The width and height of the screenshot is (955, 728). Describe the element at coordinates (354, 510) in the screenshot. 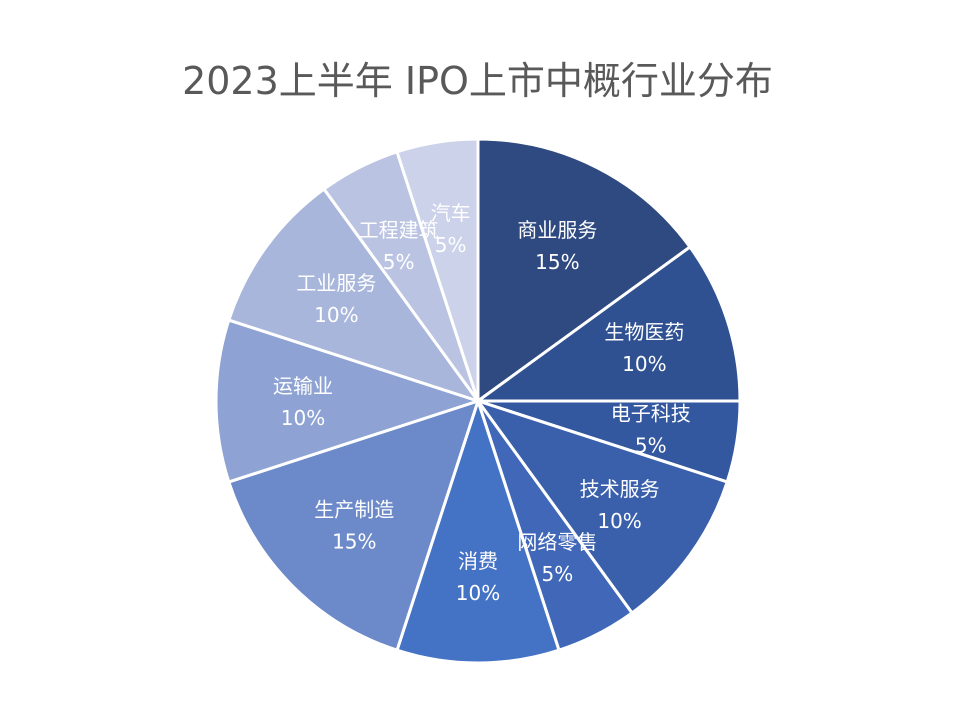

I see `slice-category-label: 生产制造` at that location.